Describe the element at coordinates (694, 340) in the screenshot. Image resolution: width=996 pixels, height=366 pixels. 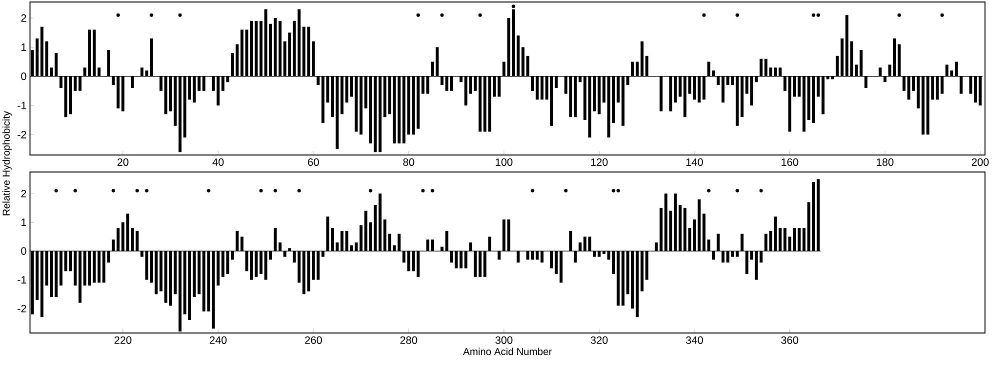
I see `x-tick-label: 340` at that location.